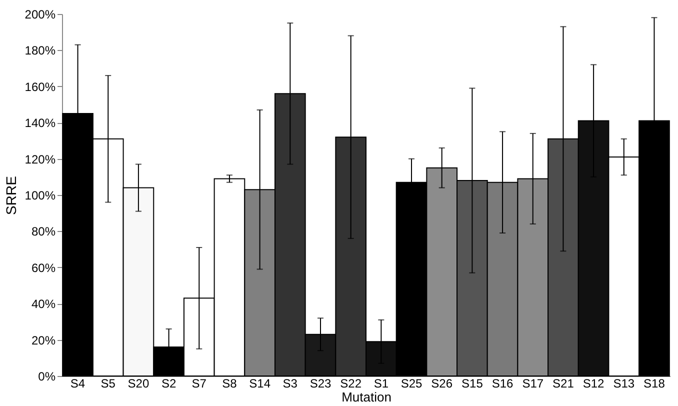 This screenshot has height=406, width=678. What do you see at coordinates (230, 383) in the screenshot?
I see `x-tick-label: S8` at bounding box center [230, 383].